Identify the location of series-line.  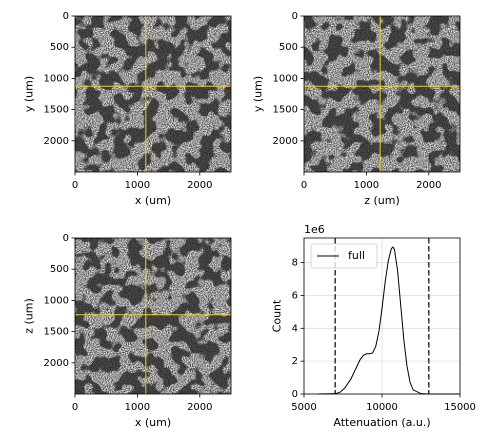
(389, 320).